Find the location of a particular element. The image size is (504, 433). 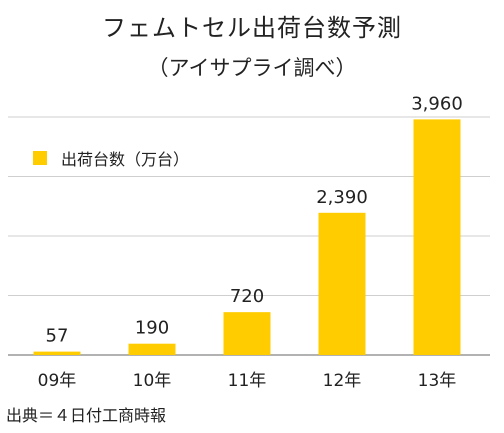

category-label: 12年 is located at coordinates (342, 381).